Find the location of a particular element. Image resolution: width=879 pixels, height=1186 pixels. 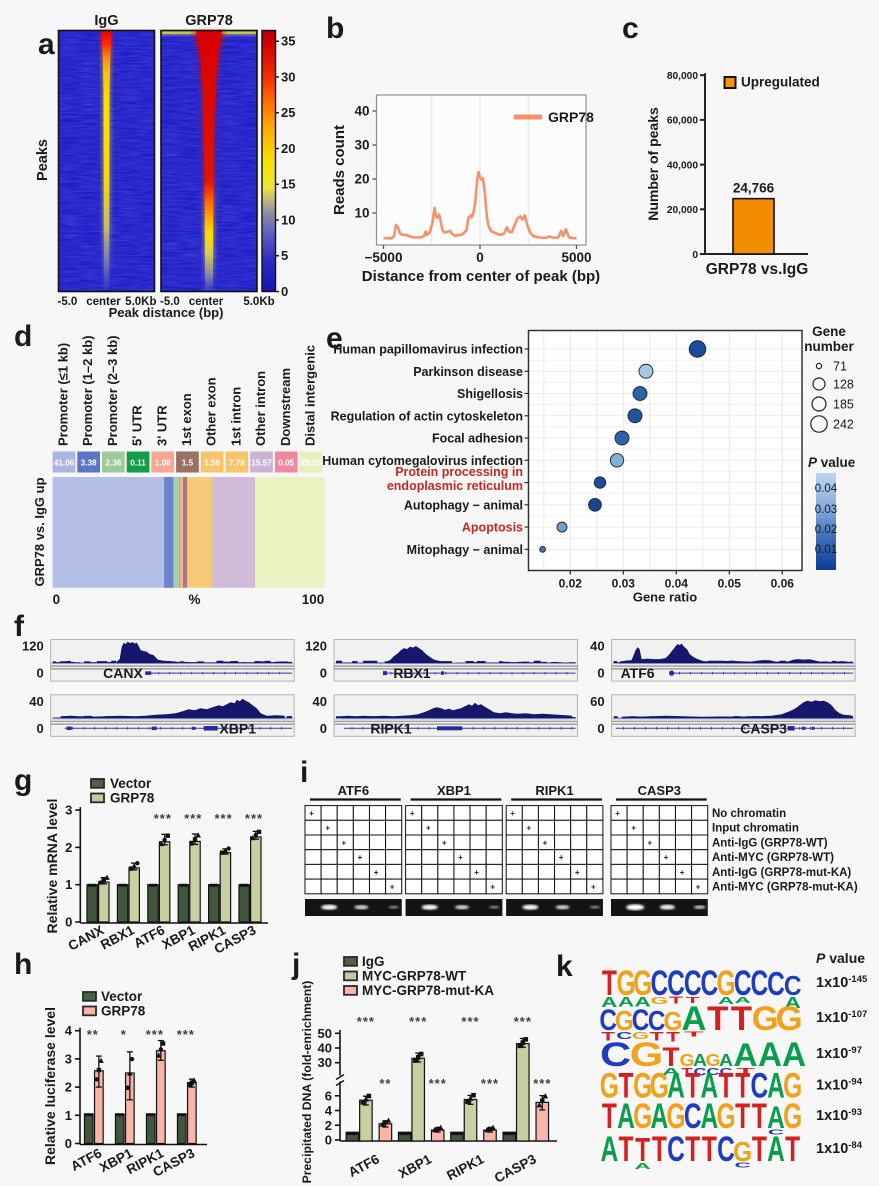

svg-text: Input chromatin is located at coordinates (755, 829).